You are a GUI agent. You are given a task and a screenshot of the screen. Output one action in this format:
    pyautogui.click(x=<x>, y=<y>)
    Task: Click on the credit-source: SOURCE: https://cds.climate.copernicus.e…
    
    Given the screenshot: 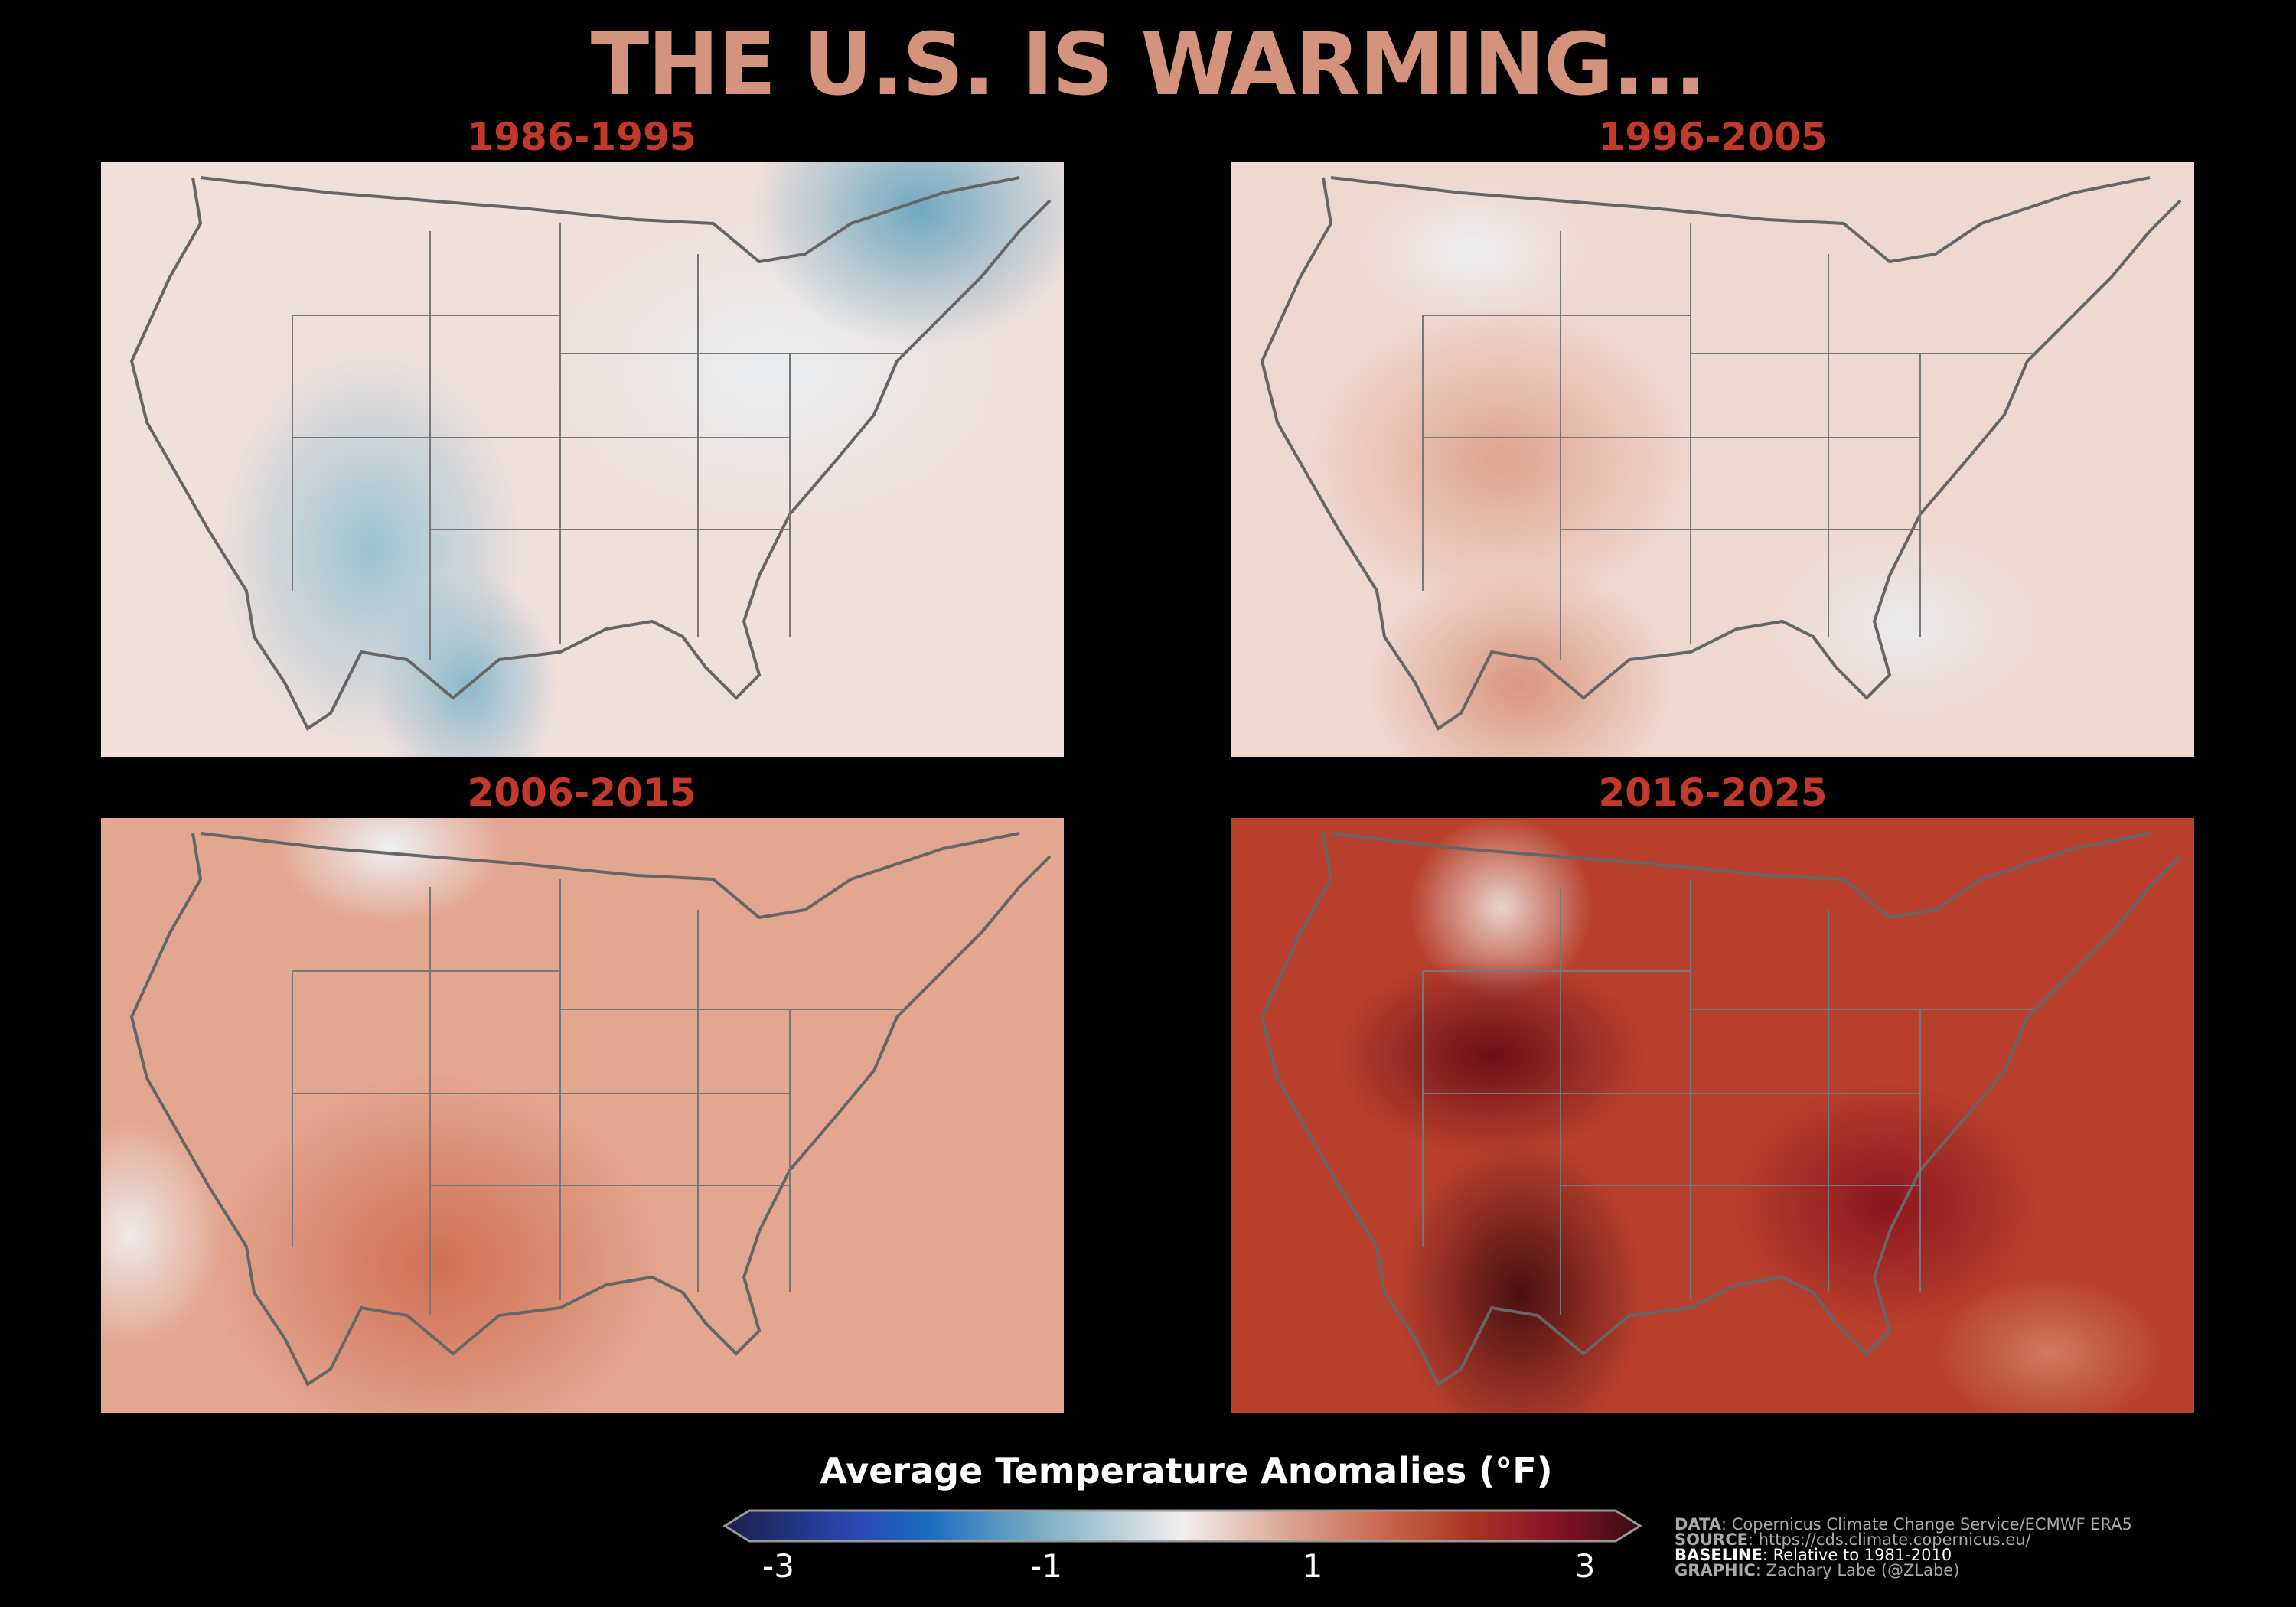 What is the action you would take?
    pyautogui.click(x=1853, y=1539)
    